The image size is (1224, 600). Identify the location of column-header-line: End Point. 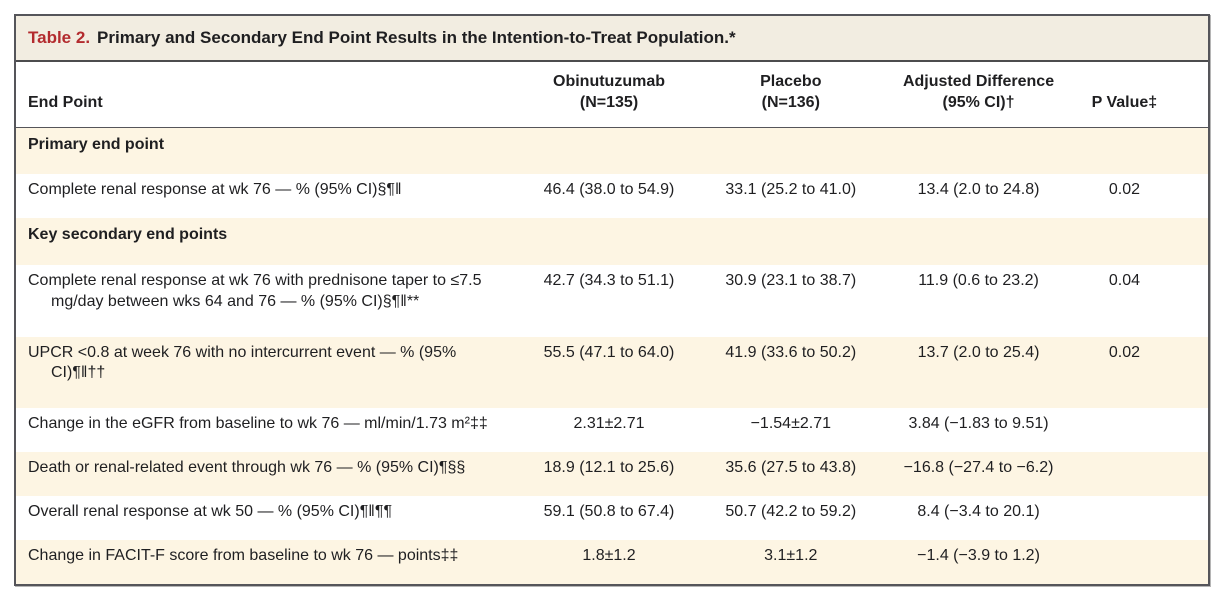
(65, 102).